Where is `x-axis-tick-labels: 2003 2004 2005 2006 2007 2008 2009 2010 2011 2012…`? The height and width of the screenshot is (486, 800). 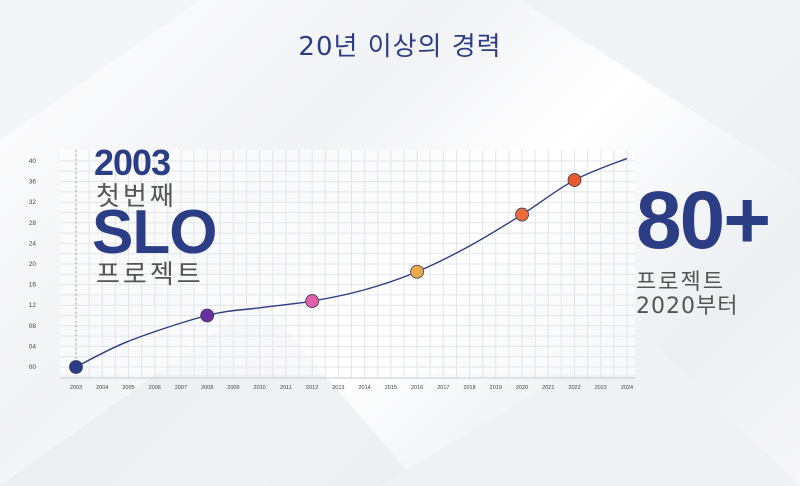
x-axis-tick-labels: 2003 2004 2005 2006 2007 2008 2009 2010 2011 2012… is located at coordinates (351, 388).